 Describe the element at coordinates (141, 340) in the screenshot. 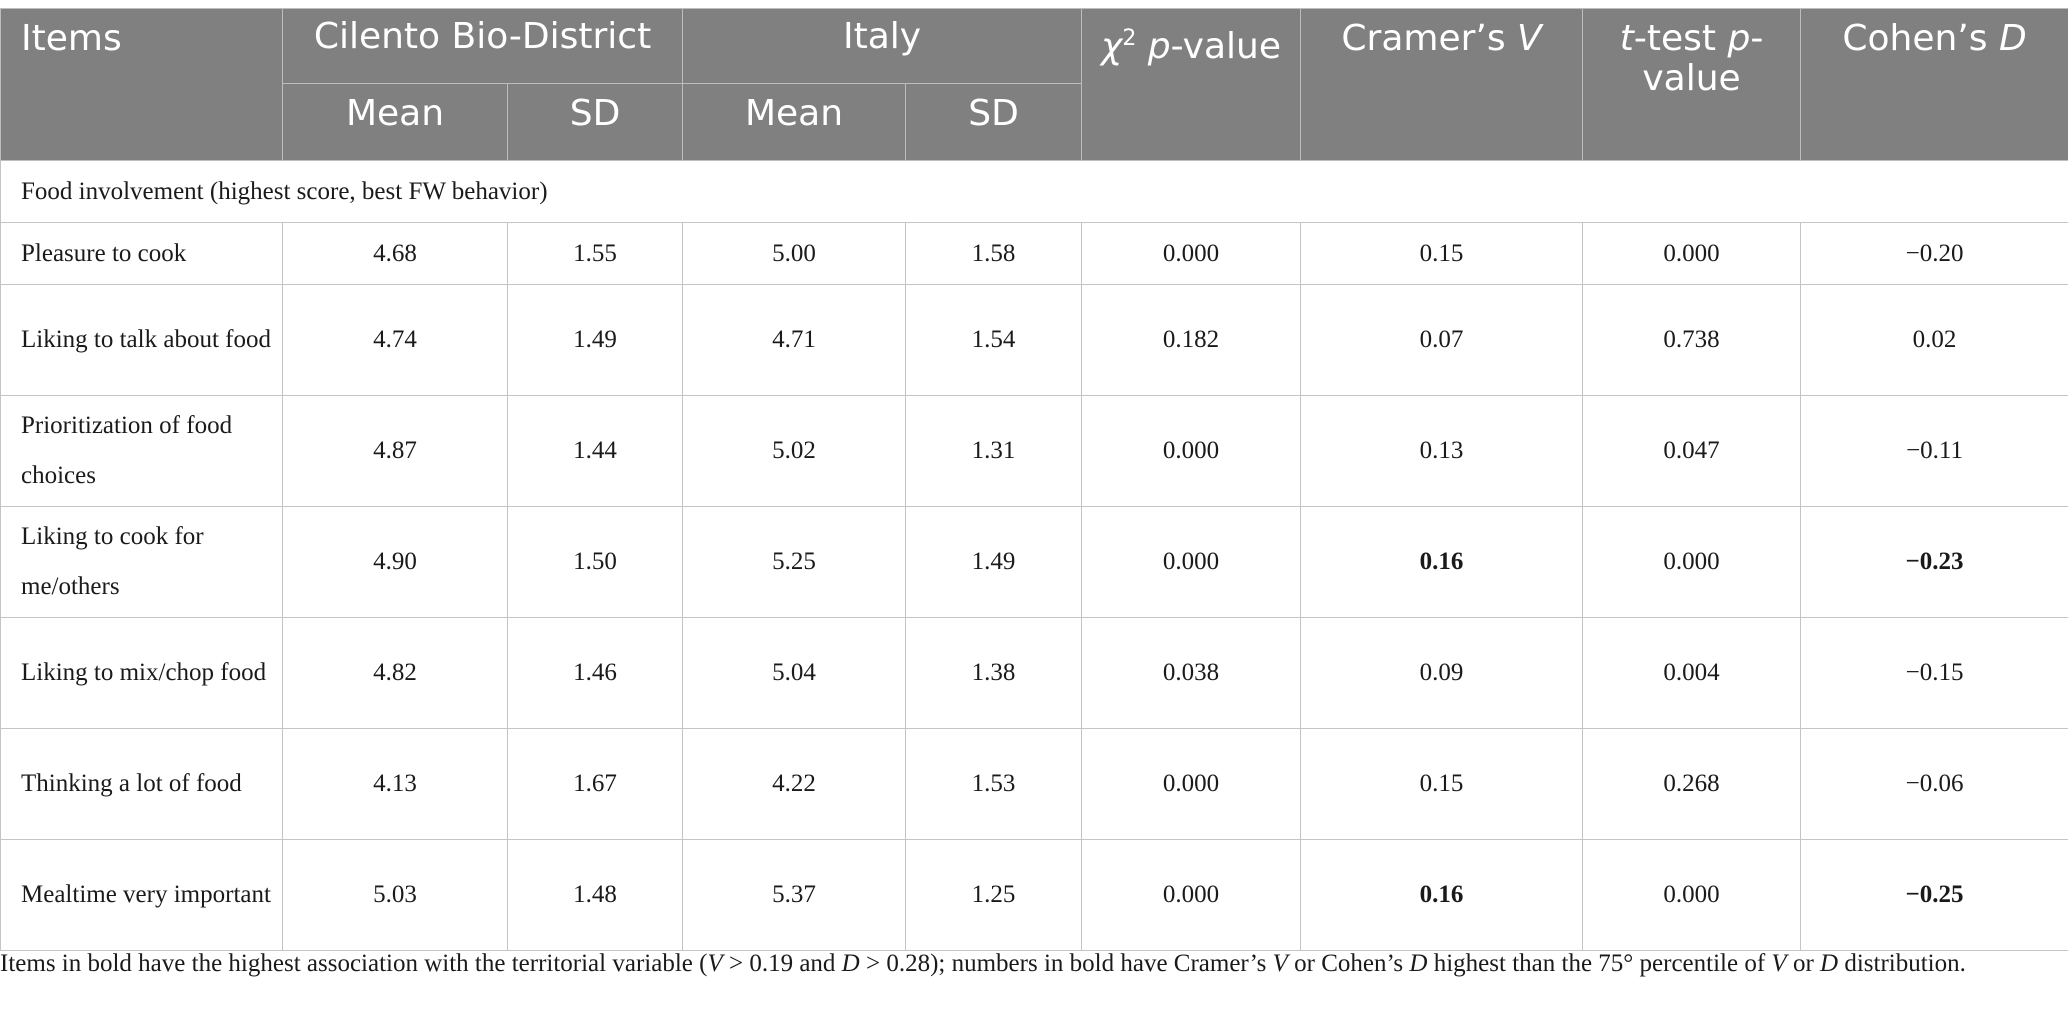

I see `row-item-label: Liking to talk about food` at that location.